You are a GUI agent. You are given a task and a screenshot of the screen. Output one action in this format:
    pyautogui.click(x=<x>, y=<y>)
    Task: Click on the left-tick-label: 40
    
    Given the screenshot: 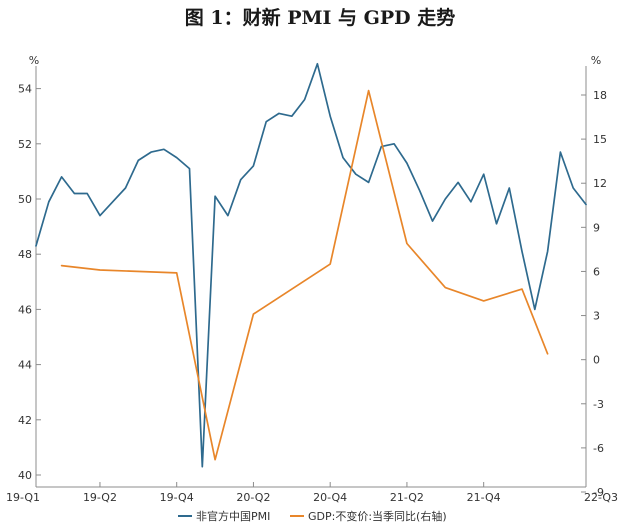 What is the action you would take?
    pyautogui.click(x=25, y=475)
    